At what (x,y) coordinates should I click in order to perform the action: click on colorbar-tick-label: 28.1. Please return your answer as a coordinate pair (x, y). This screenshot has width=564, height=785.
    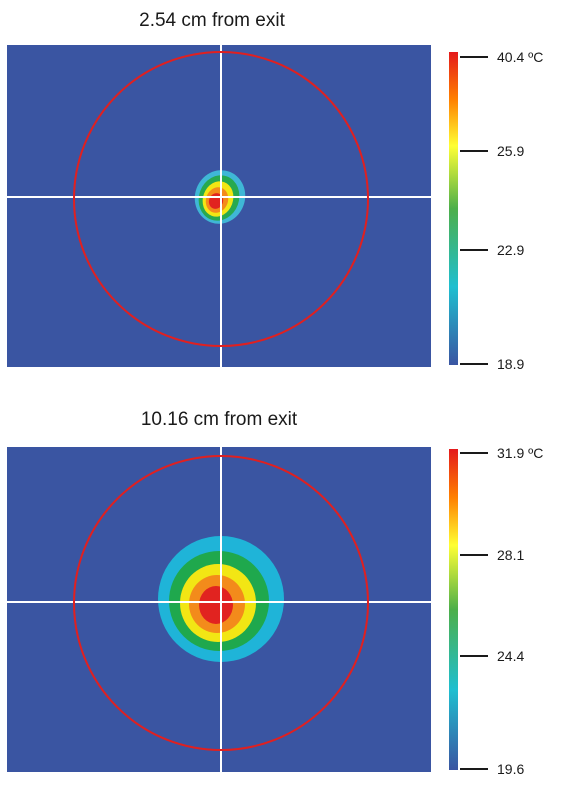
    Looking at the image, I should click on (510, 555).